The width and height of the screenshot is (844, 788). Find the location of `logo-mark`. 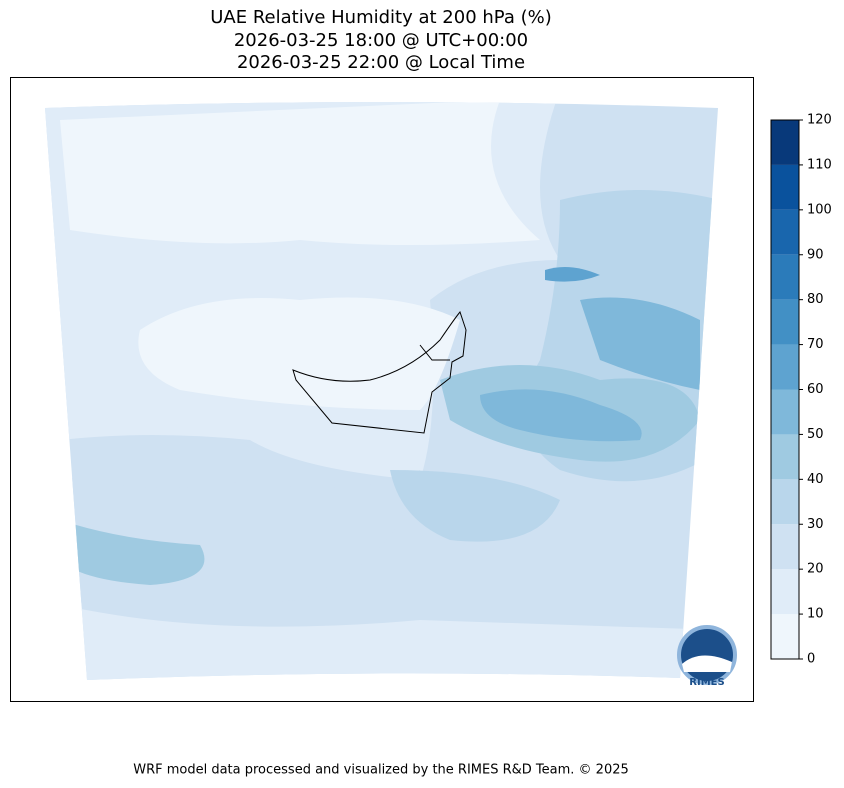

logo-mark is located at coordinates (707, 655).